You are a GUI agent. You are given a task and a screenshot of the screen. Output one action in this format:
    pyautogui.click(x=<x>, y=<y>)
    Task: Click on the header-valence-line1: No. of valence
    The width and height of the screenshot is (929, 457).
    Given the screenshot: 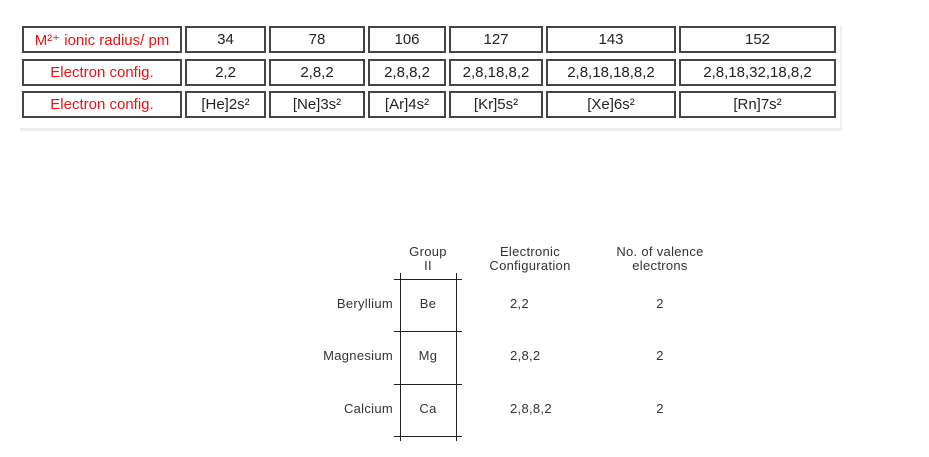 What is the action you would take?
    pyautogui.click(x=660, y=251)
    